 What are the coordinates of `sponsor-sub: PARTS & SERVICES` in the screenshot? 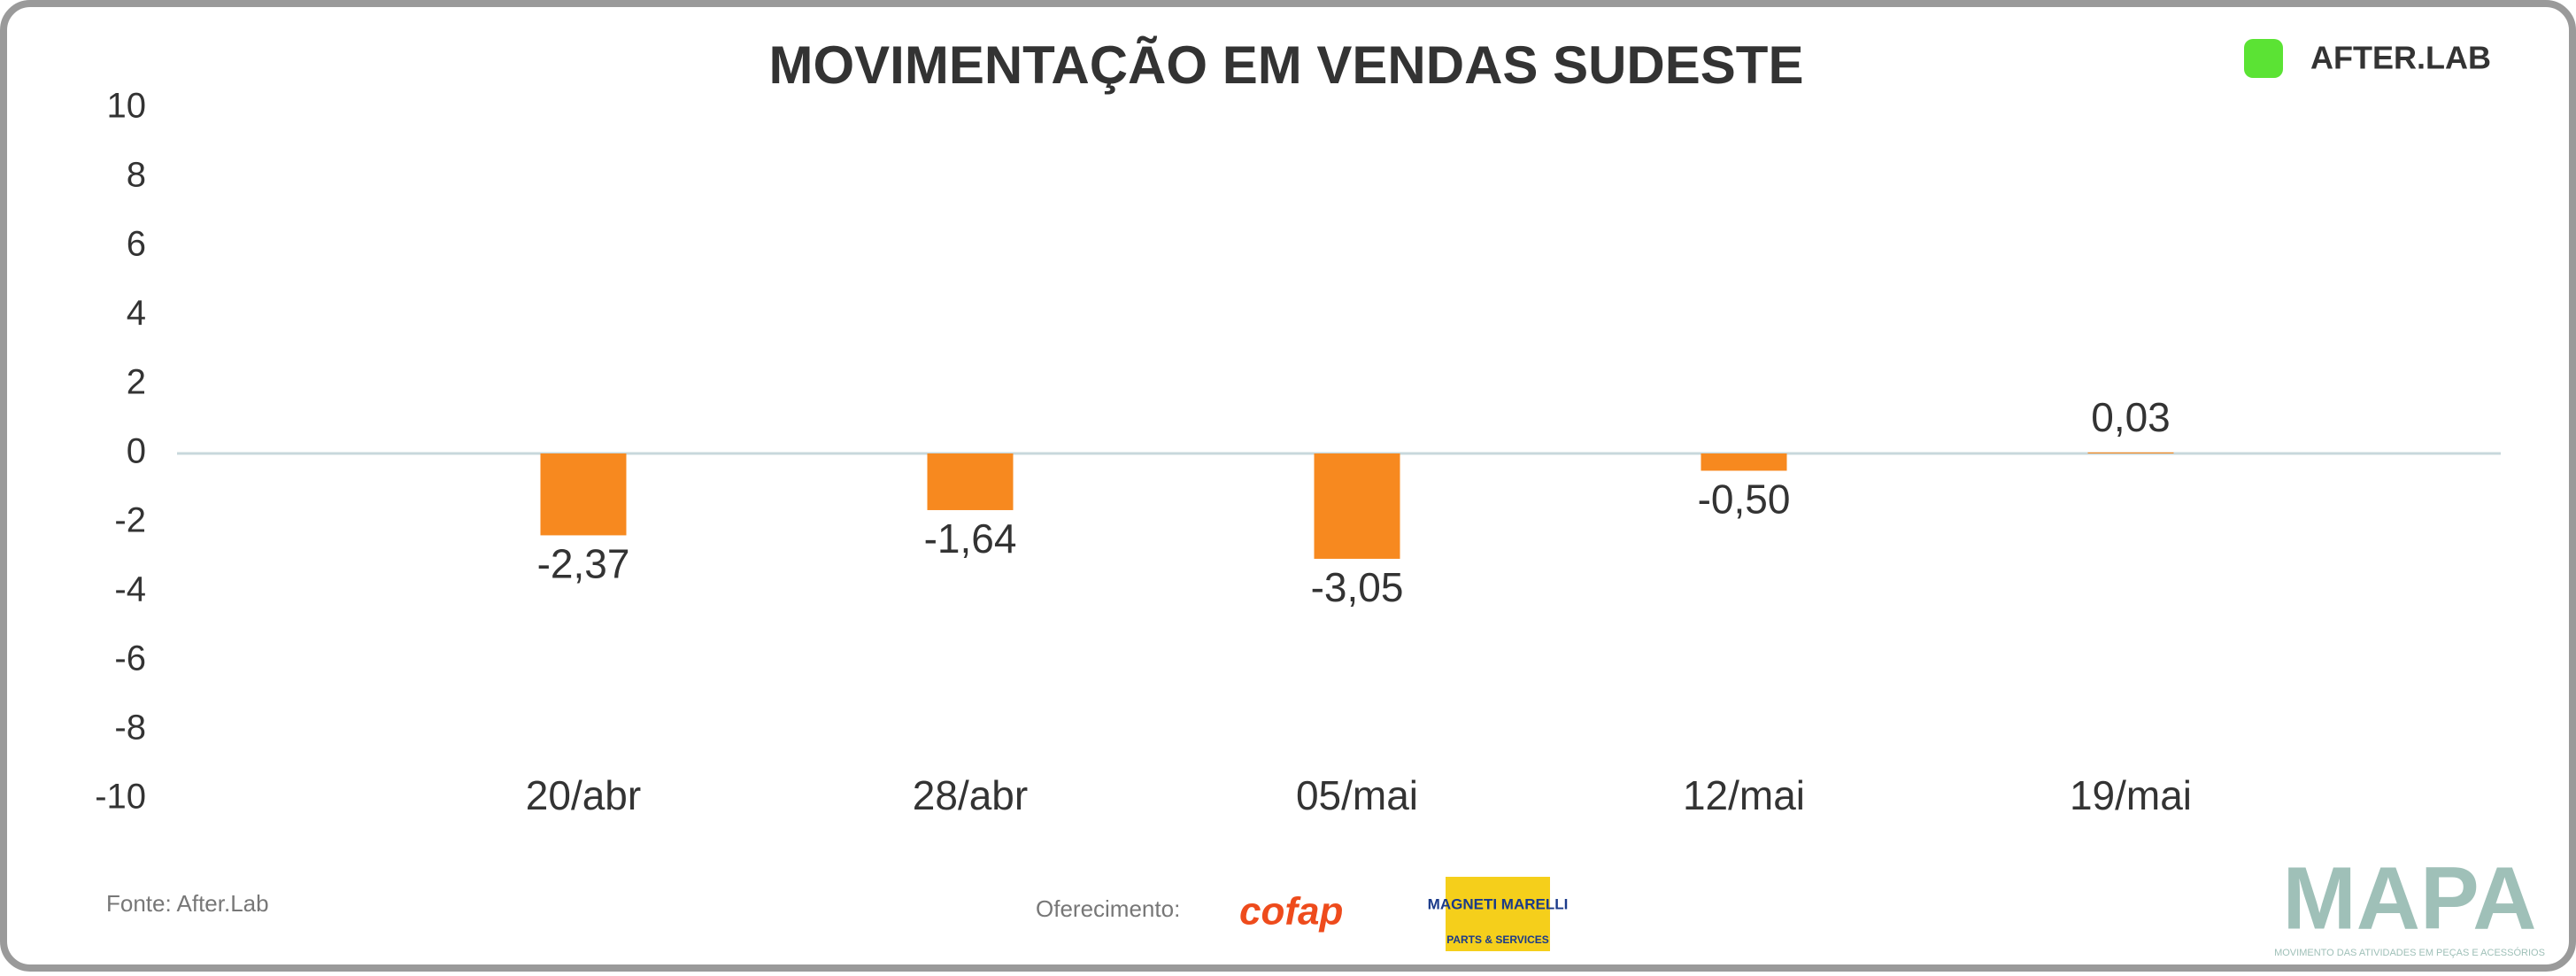 It's located at (1497, 939).